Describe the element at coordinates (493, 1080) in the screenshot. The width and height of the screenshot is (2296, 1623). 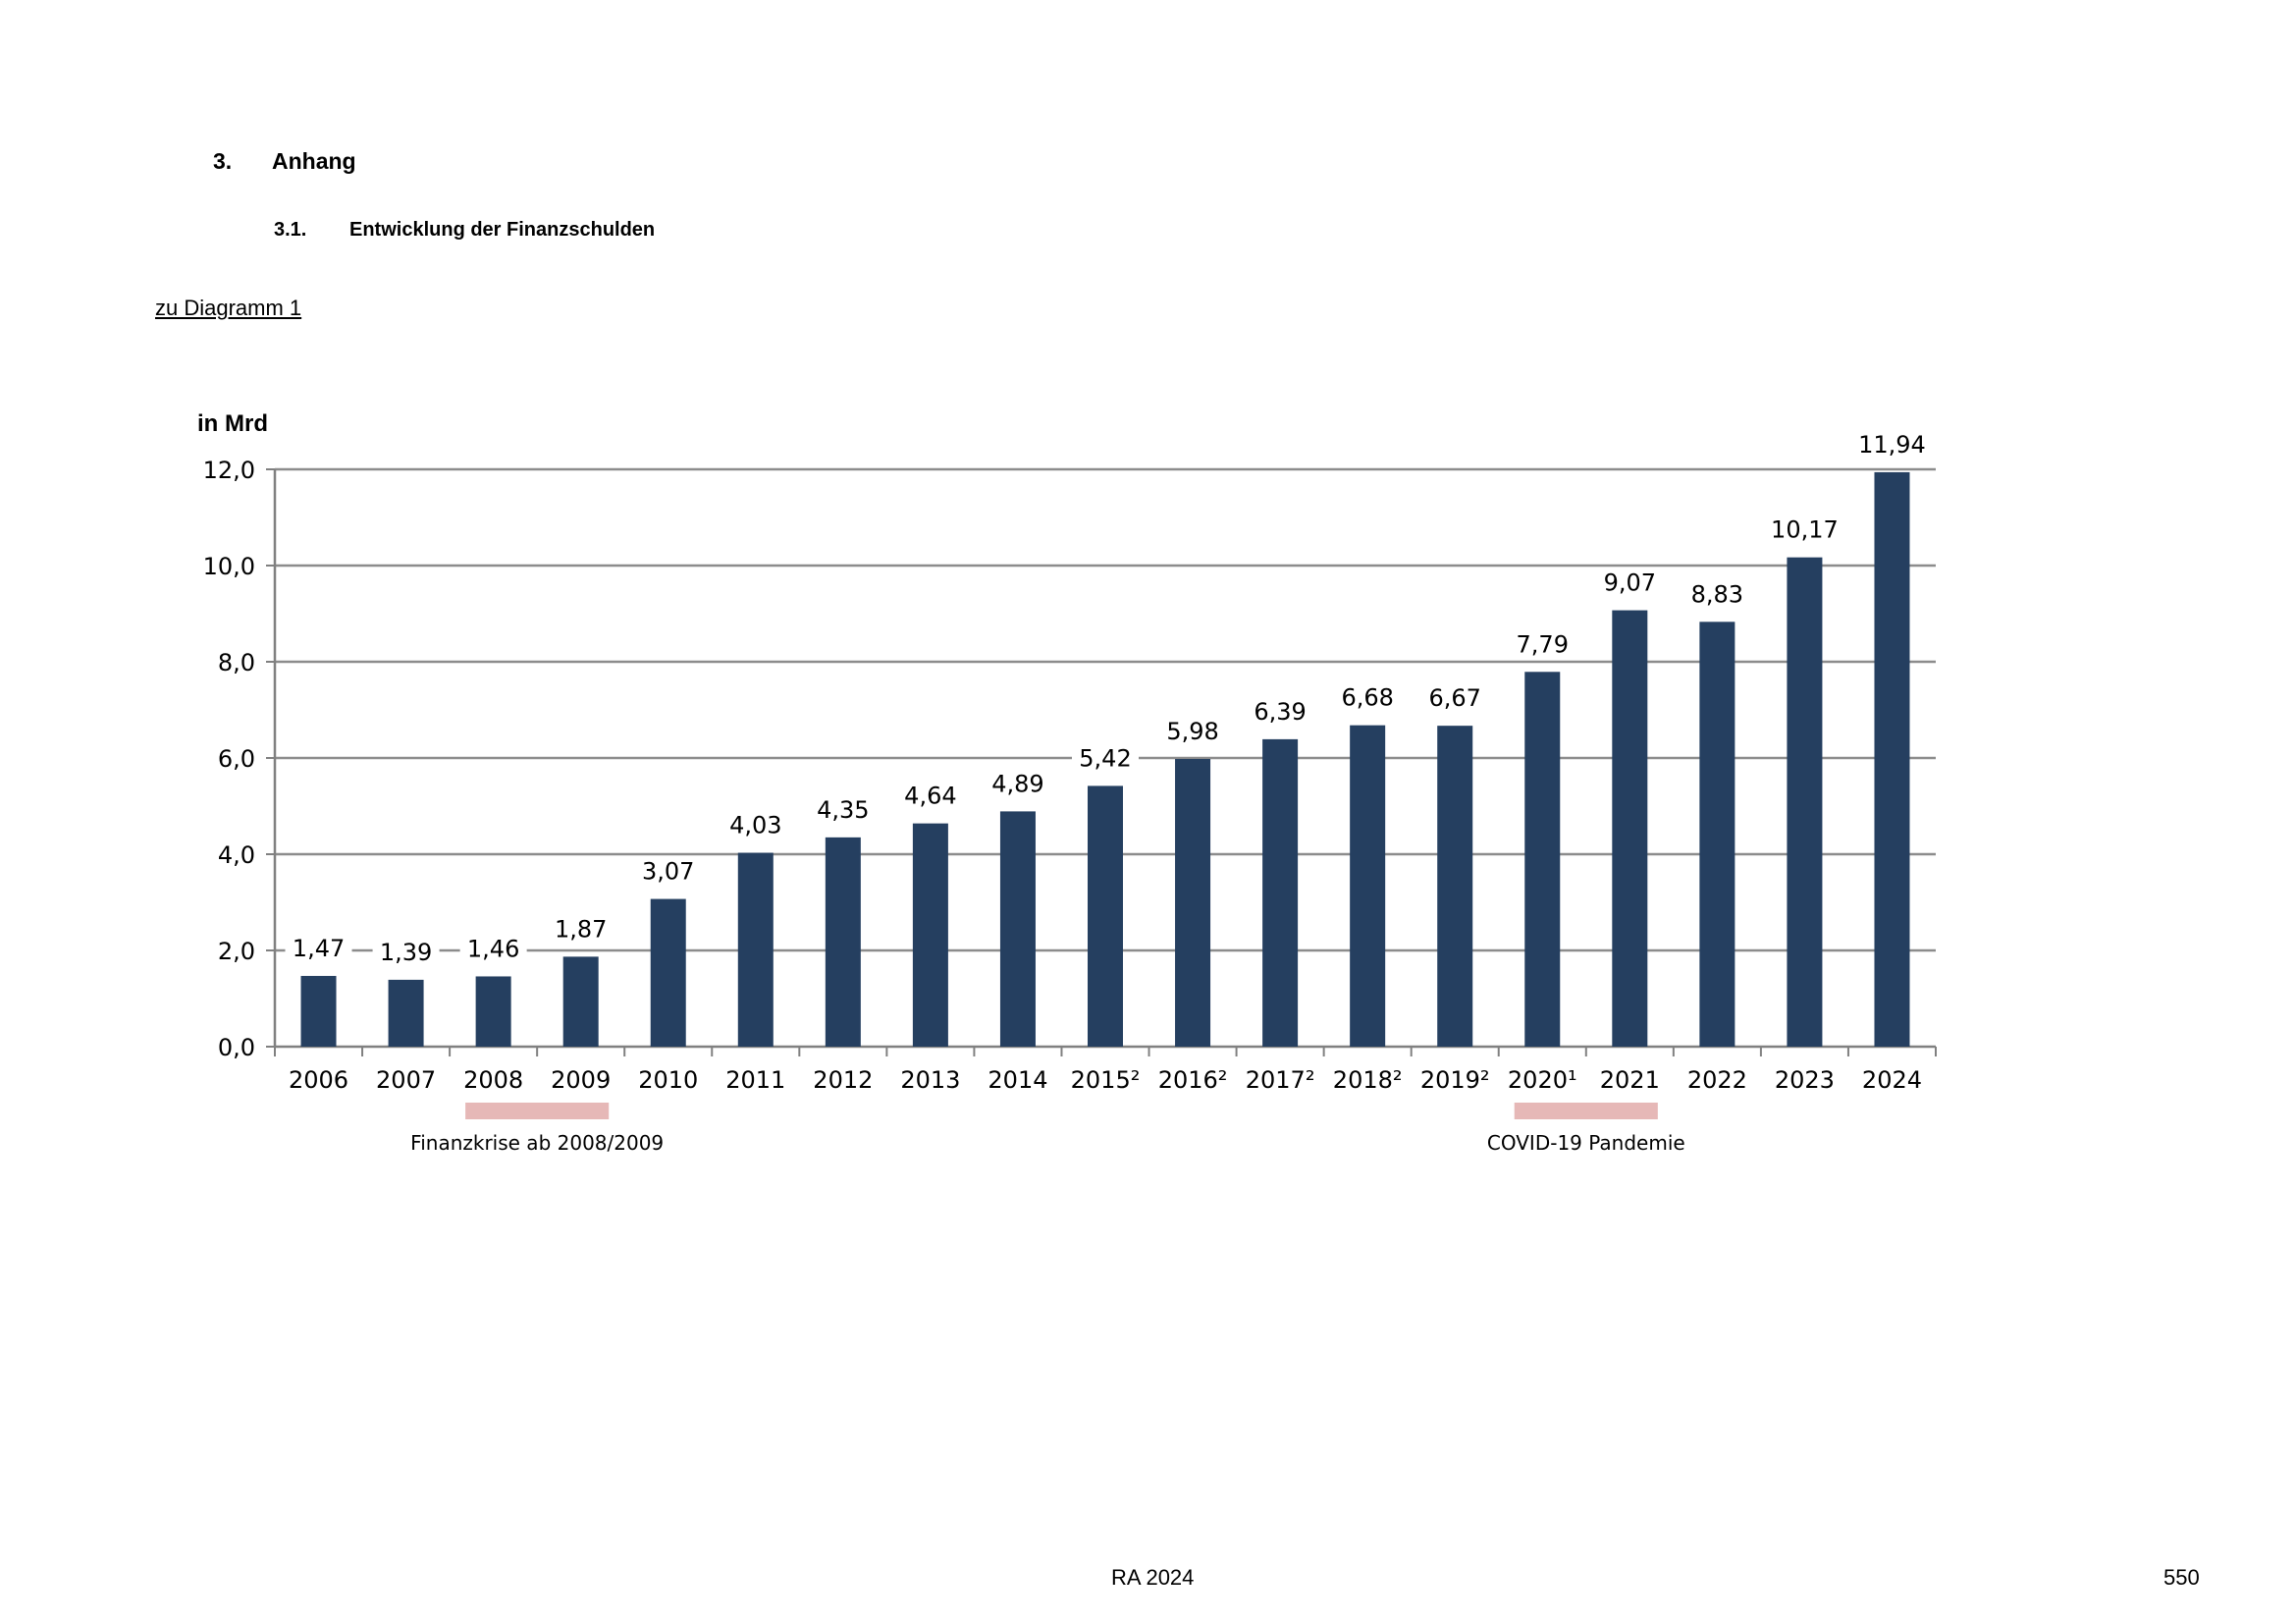
I see `x-tick-label: 2008` at that location.